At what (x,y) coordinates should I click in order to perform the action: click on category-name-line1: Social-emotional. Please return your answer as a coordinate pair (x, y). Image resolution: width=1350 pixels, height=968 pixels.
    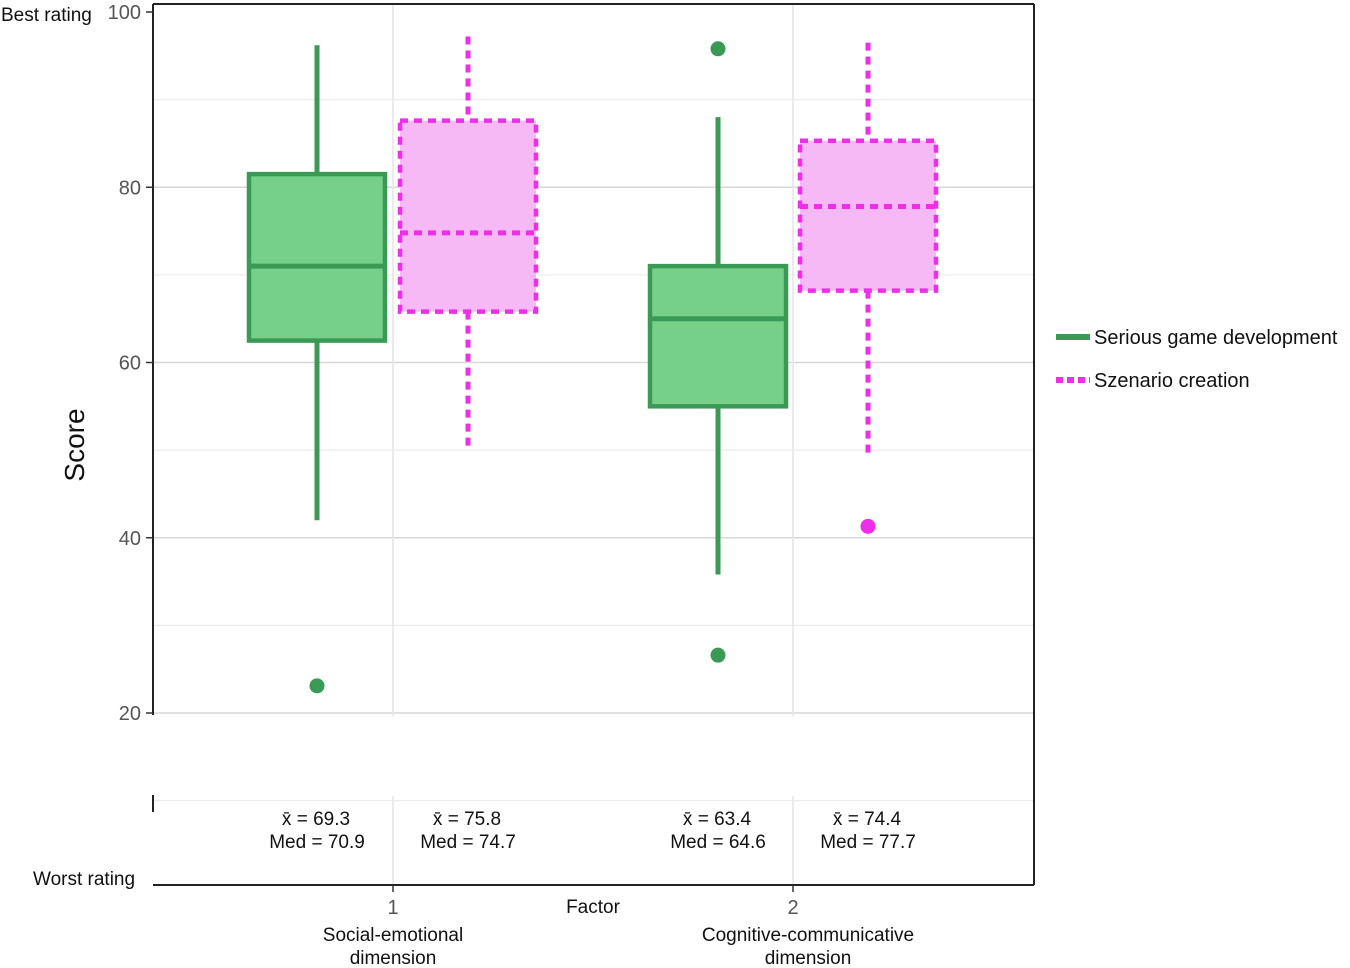
    Looking at the image, I should click on (393, 935).